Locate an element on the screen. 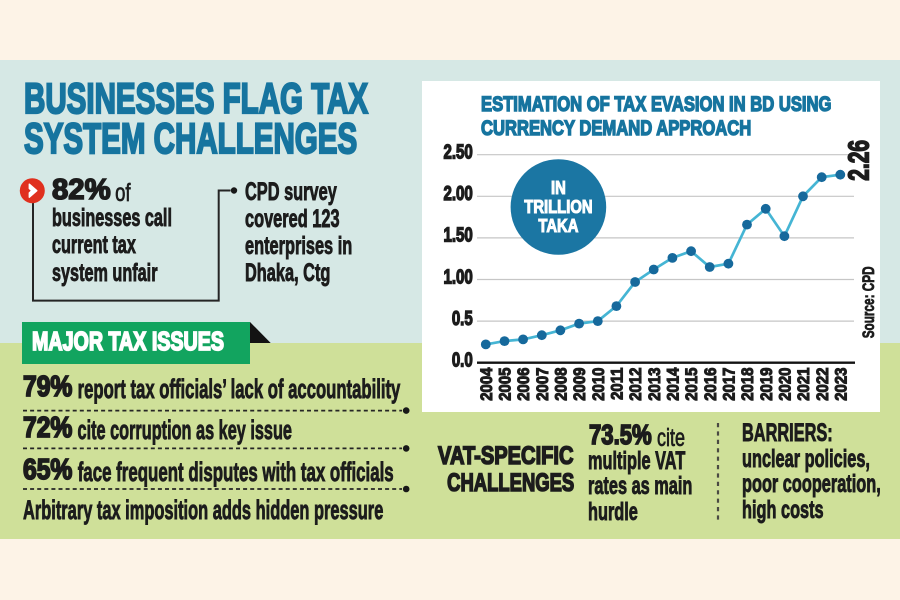 The image size is (900, 600). svg-text: 2007 is located at coordinates (543, 383).